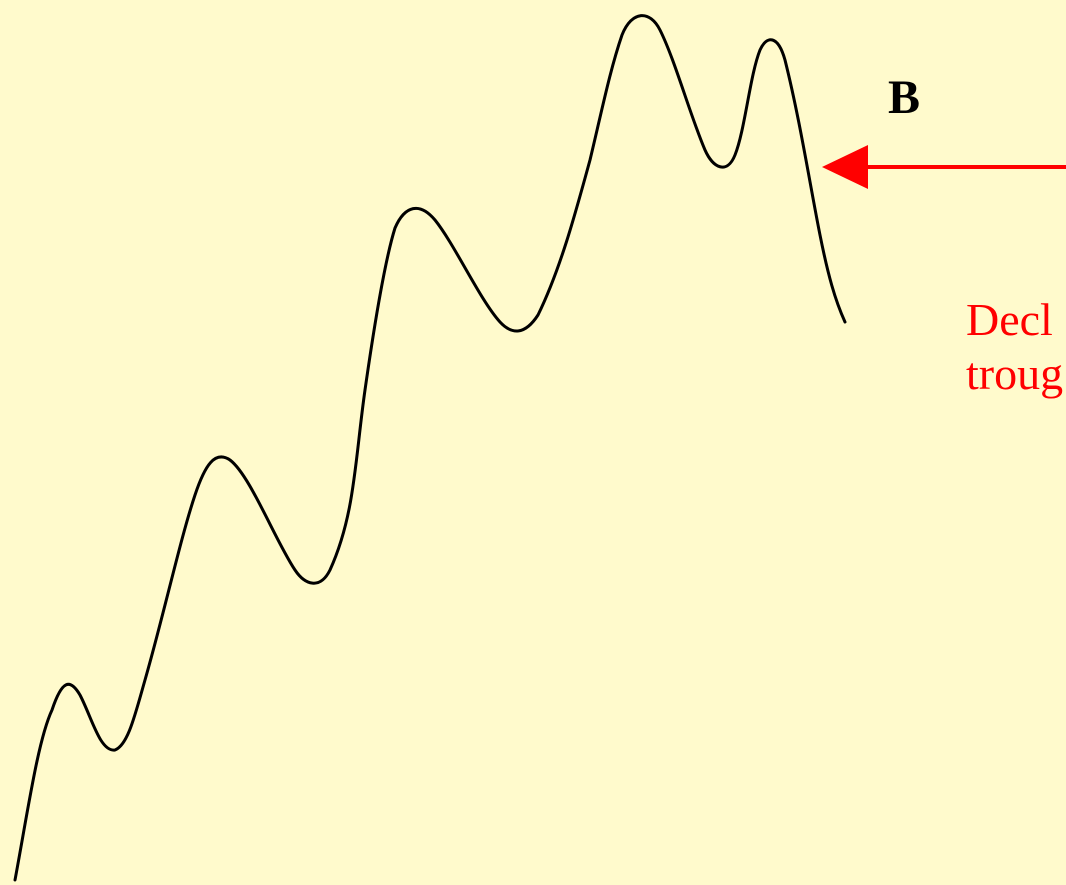  What do you see at coordinates (1015, 373) in the screenshot?
I see `annotation-line-2: troug` at bounding box center [1015, 373].